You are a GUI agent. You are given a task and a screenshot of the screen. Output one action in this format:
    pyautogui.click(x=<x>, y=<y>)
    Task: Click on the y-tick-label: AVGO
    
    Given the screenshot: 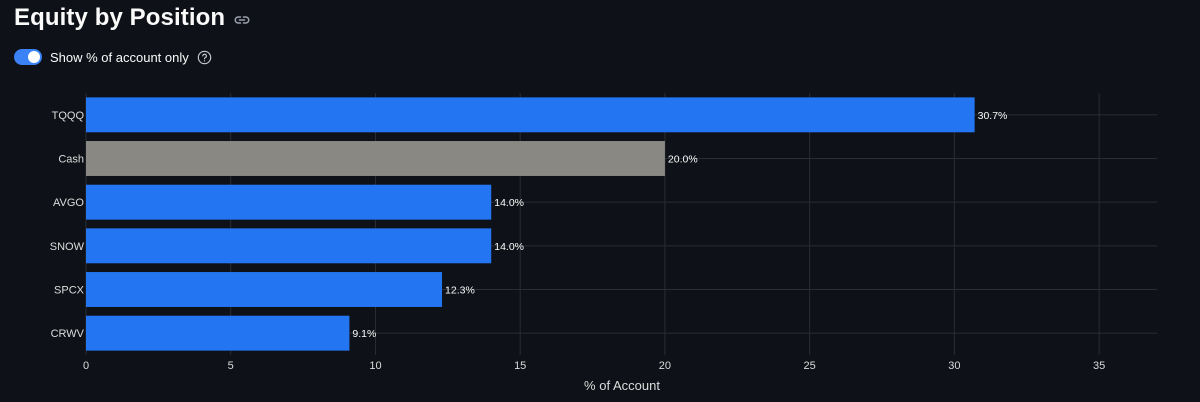 What is the action you would take?
    pyautogui.click(x=68, y=203)
    